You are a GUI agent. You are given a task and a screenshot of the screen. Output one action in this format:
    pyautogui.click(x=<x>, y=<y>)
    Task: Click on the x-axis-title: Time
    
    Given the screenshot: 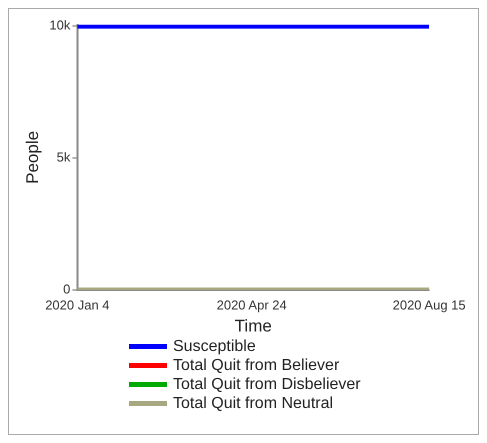 What is the action you would take?
    pyautogui.click(x=253, y=326)
    